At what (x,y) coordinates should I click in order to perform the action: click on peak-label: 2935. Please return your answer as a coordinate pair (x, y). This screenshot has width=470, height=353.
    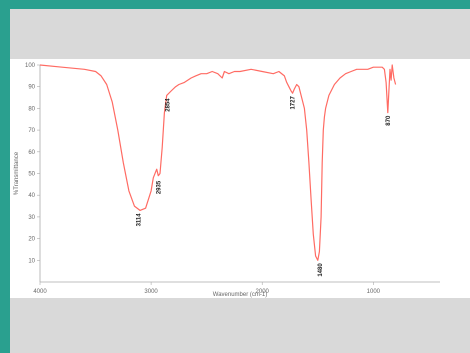
    Looking at the image, I should click on (159, 187).